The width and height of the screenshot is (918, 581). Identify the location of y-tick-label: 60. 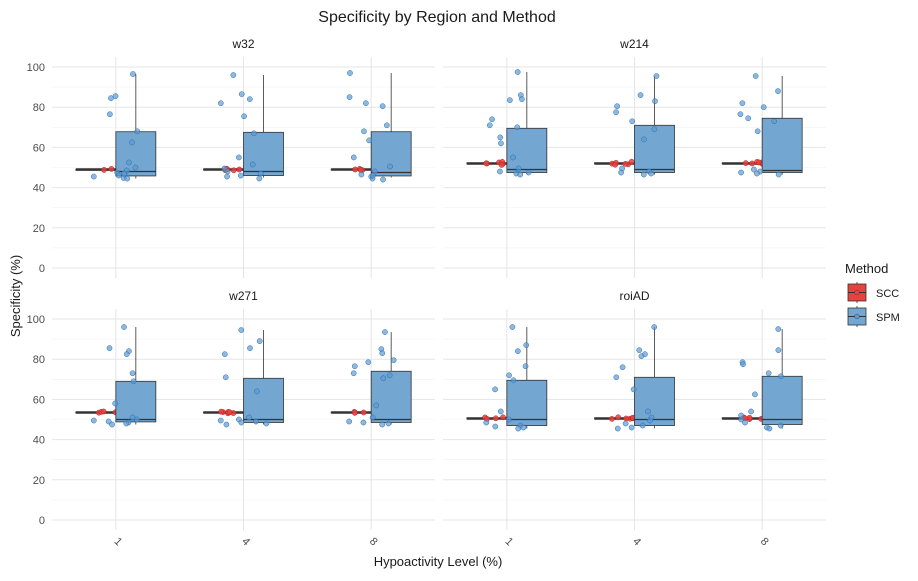
(39, 400).